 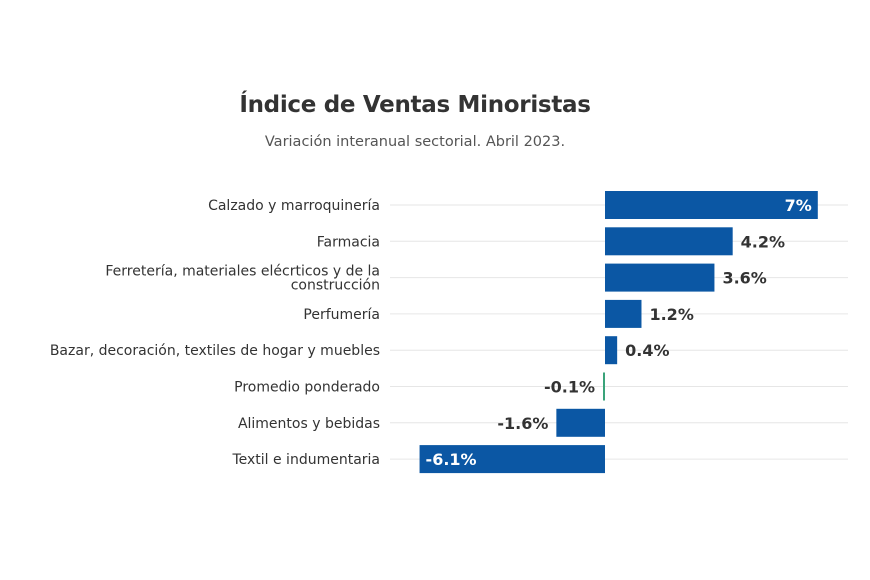 What do you see at coordinates (798, 205) in the screenshot?
I see `data-label: 7%` at bounding box center [798, 205].